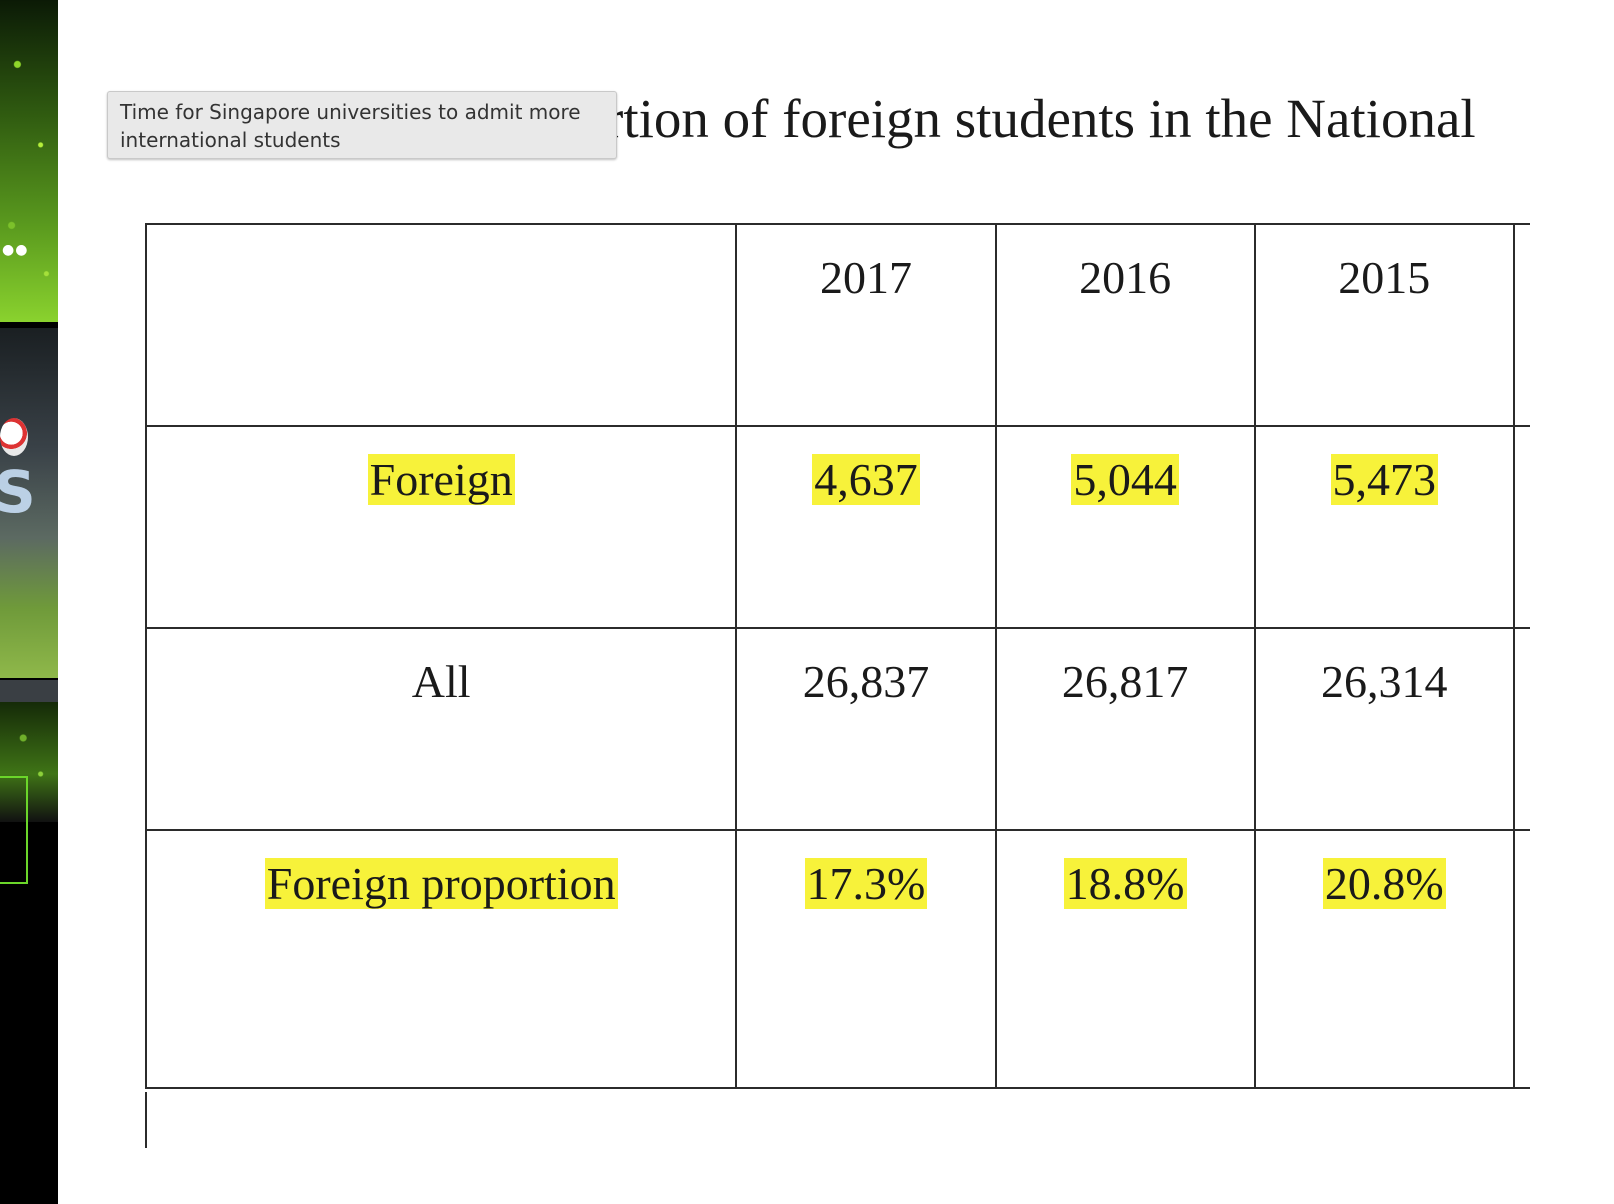 The width and height of the screenshot is (1614, 1204). I want to click on background-image-photo, so click(29, 503).